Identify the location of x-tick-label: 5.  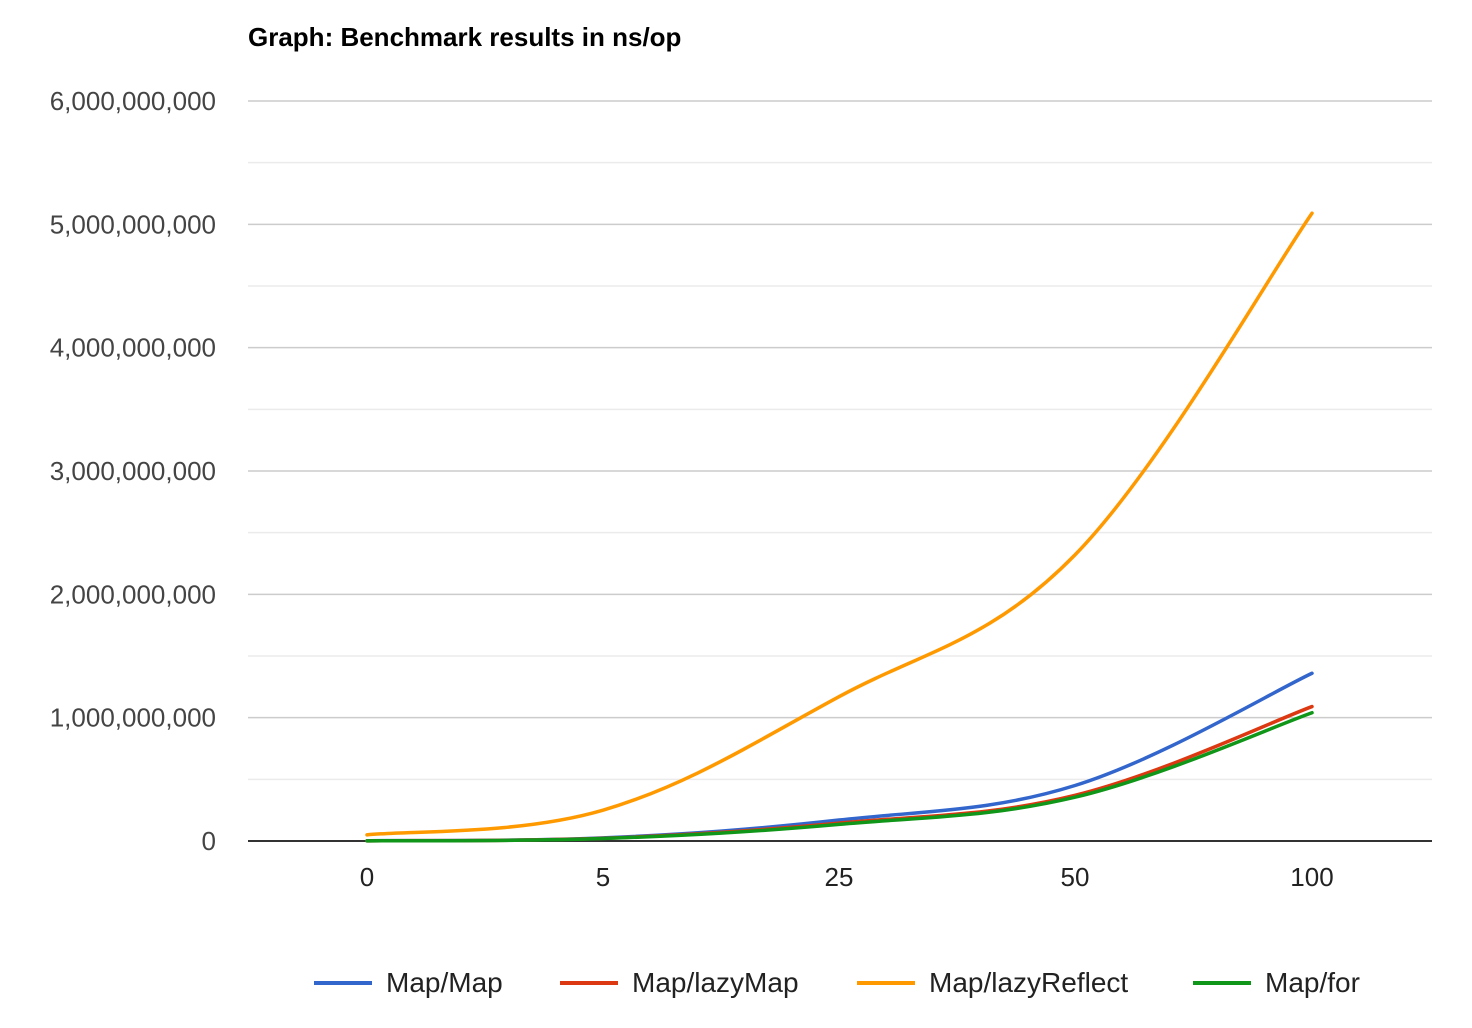
(603, 877).